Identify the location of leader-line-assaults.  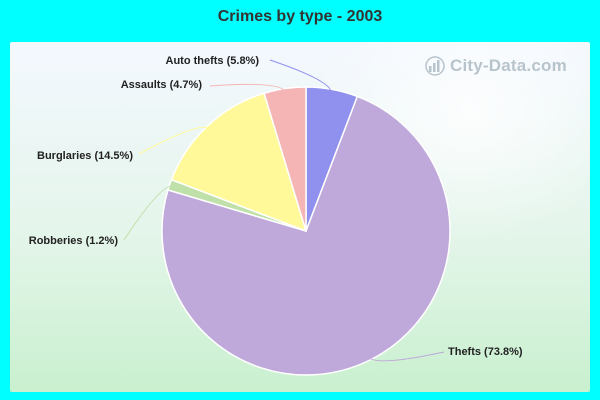
(247, 88).